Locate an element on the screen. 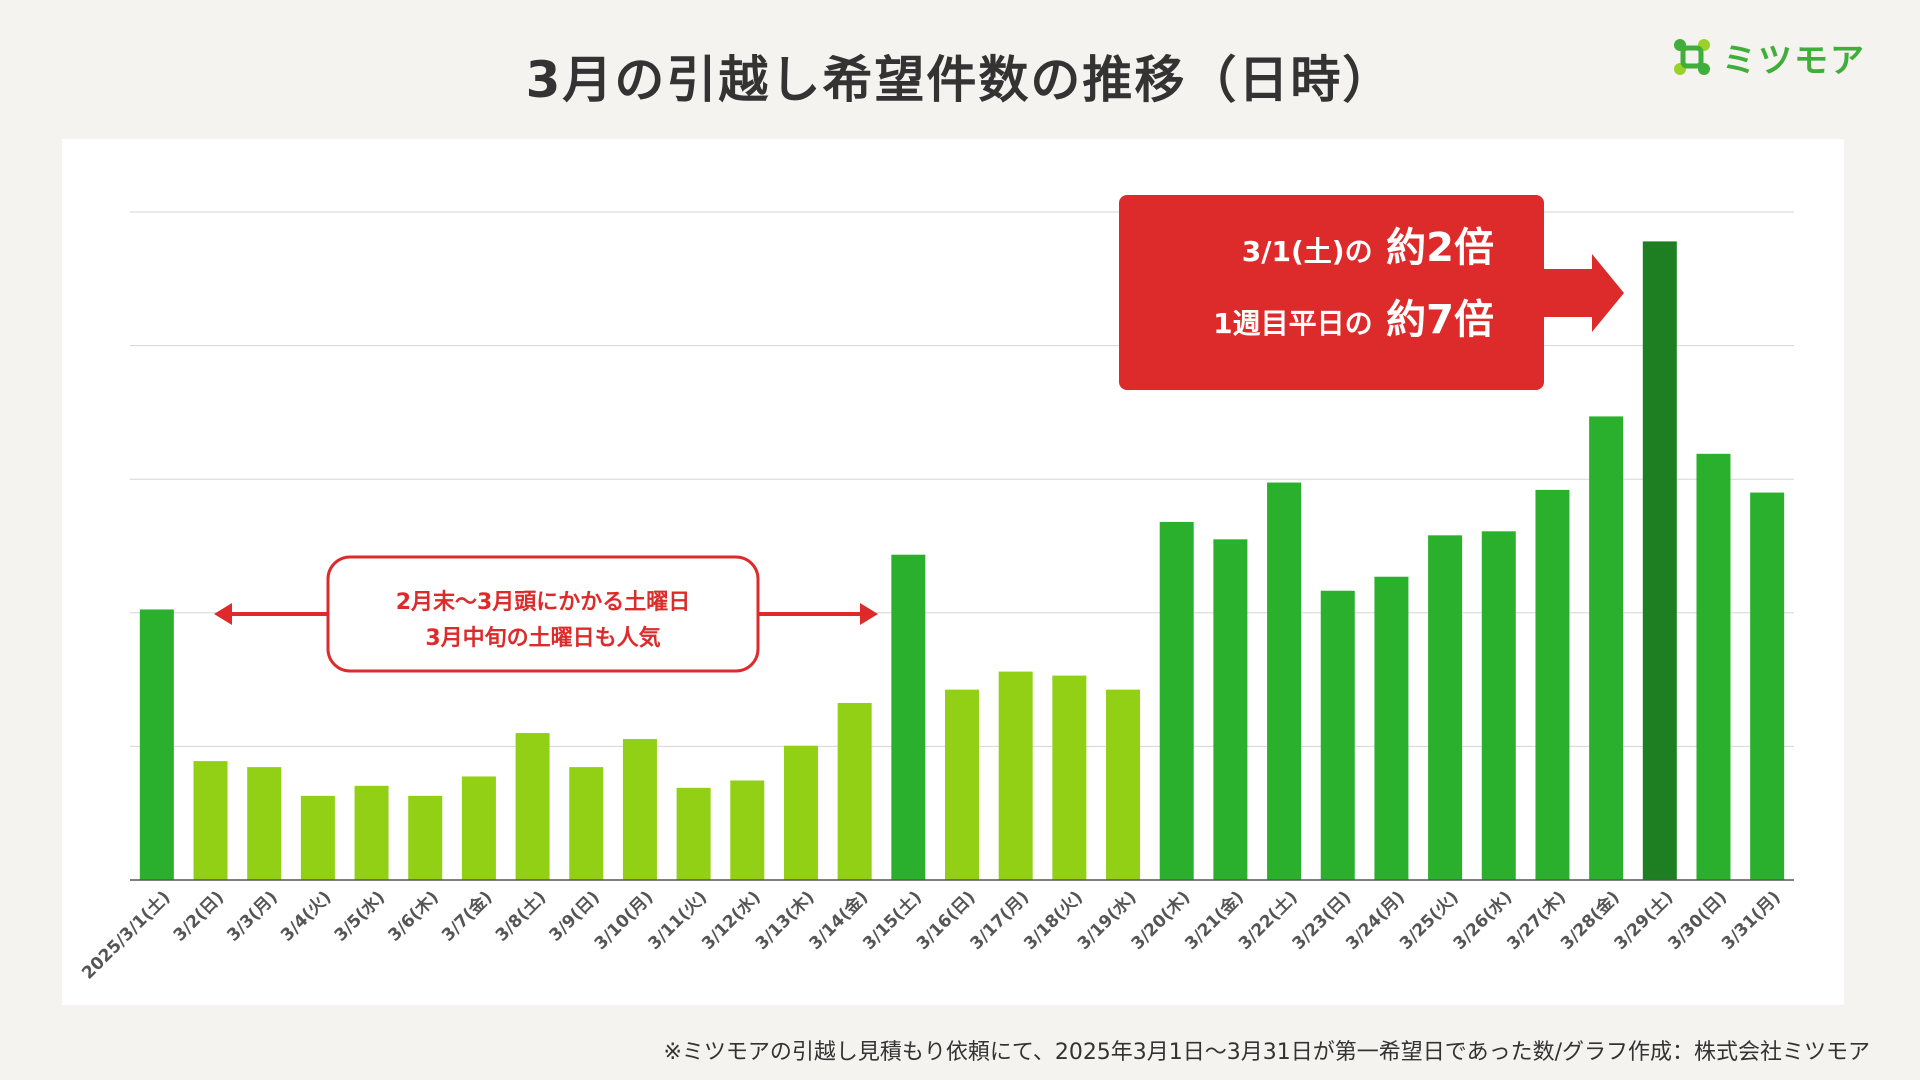 The height and width of the screenshot is (1080, 1920). annotation-line-1: 2月末〜3月頭にかかる土曜日 is located at coordinates (543, 602).